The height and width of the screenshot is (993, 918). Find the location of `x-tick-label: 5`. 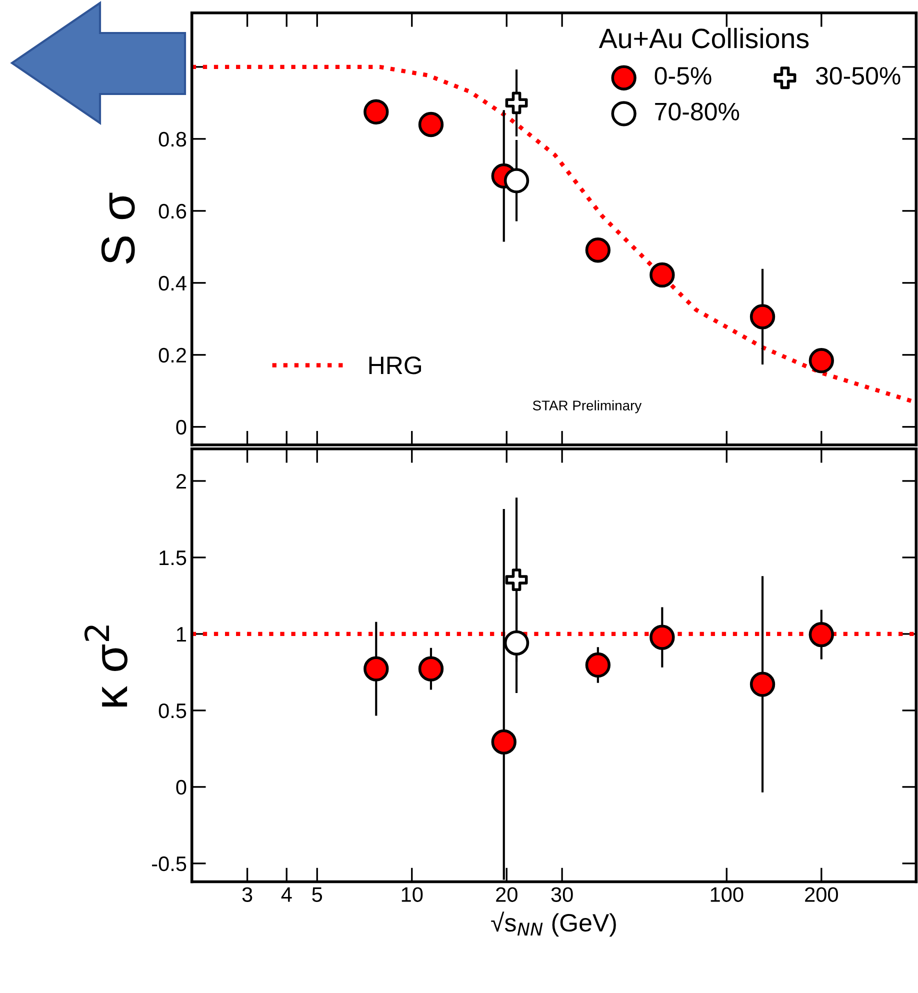

x-tick-label: 5 is located at coordinates (317, 894).